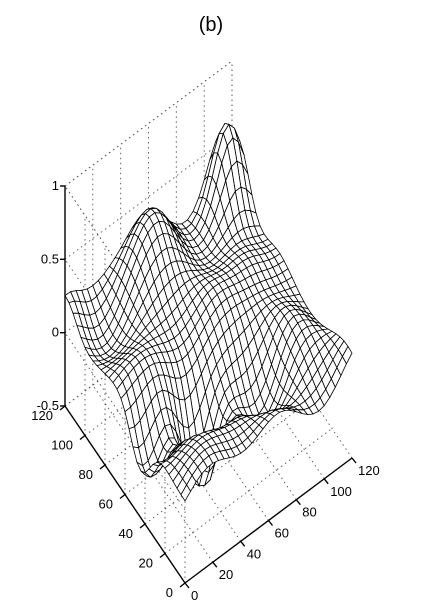 This screenshot has height=616, width=422. Describe the element at coordinates (125, 421) in the screenshot. I see `grid-left-wall-line` at that location.